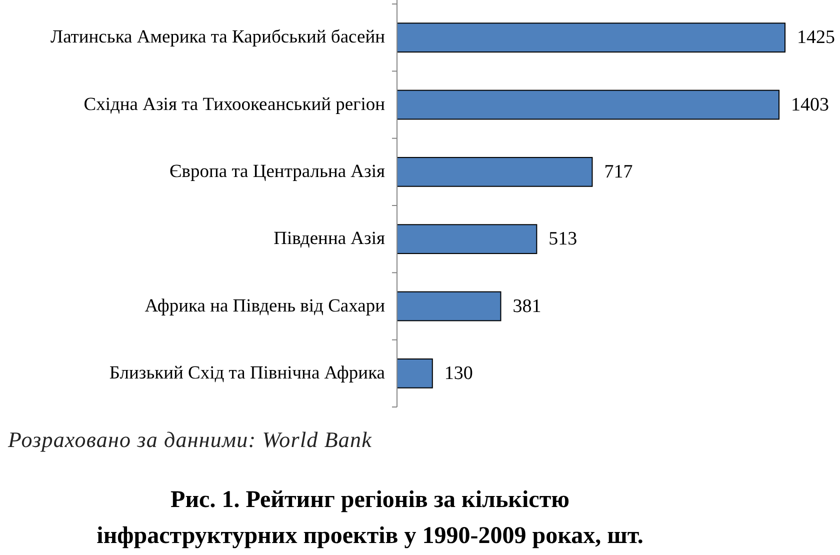 This screenshot has height=555, width=840. I want to click on data-label: 130, so click(458, 373).